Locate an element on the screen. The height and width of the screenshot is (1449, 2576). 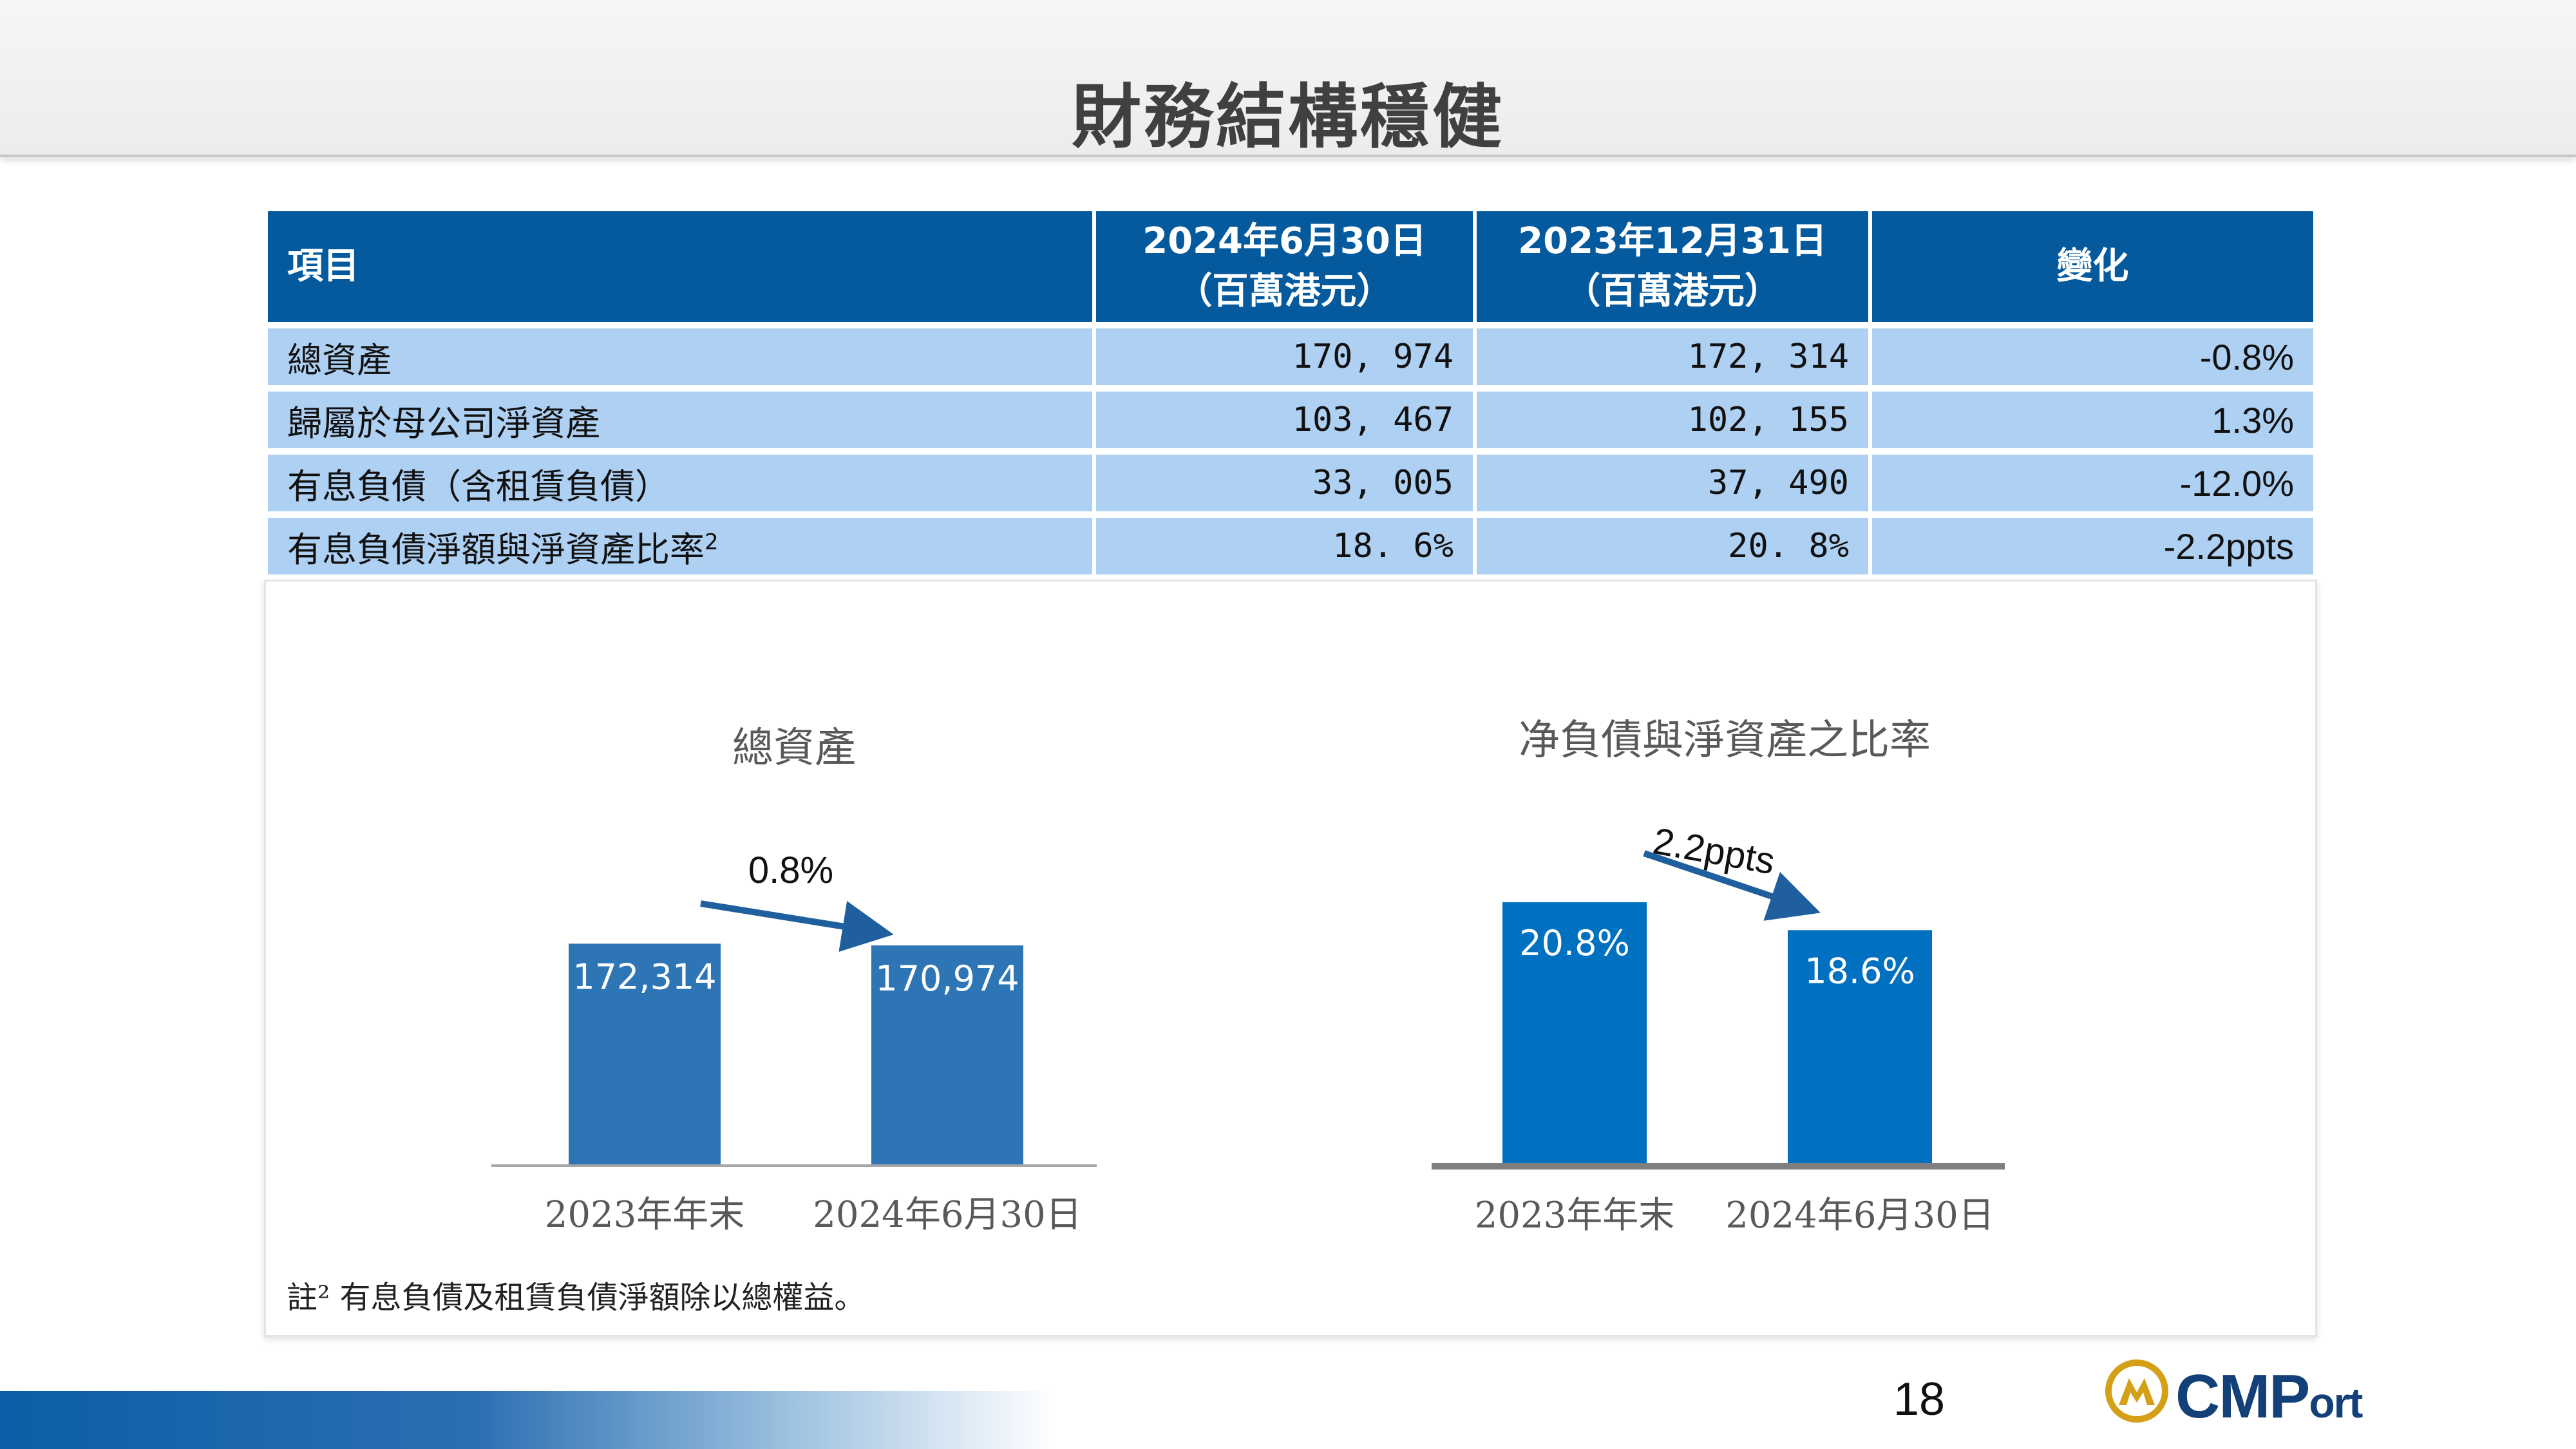
row-item-sup: 2 is located at coordinates (712, 542).